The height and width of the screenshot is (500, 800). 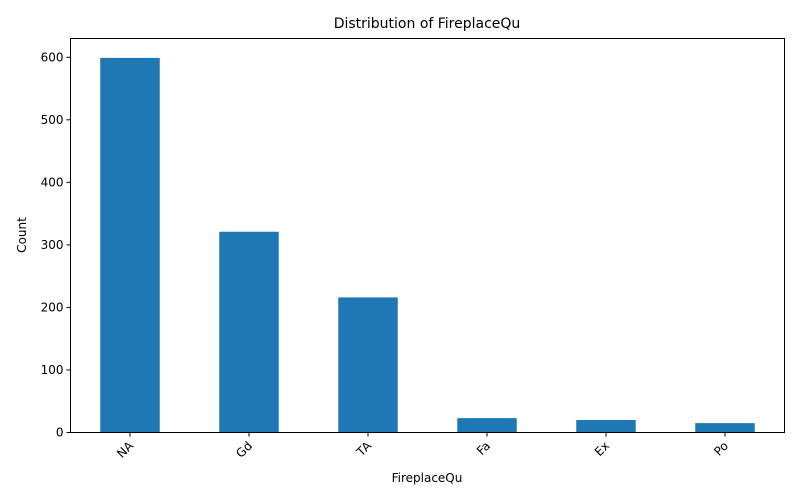 I want to click on y-tick-label: 300, so click(x=52, y=245).